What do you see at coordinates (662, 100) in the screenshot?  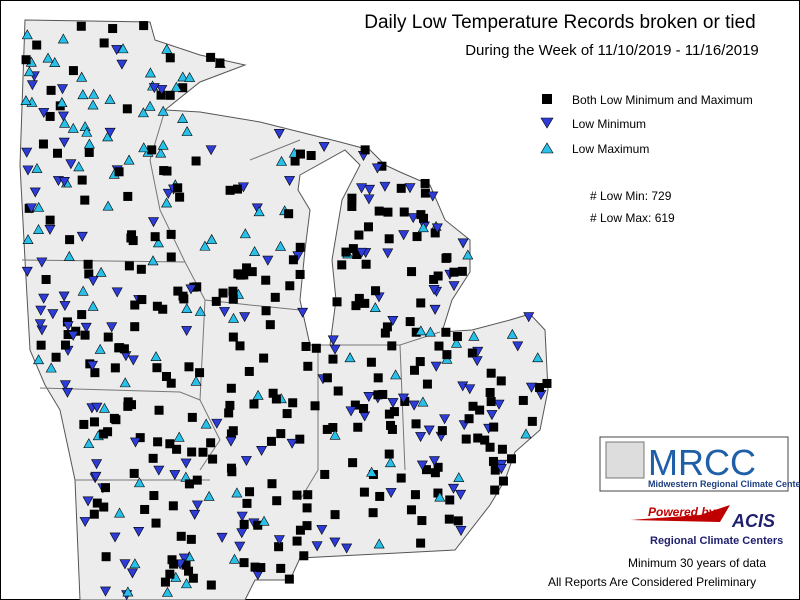 I see `legend-label: Both Low Minimum and Maximum` at bounding box center [662, 100].